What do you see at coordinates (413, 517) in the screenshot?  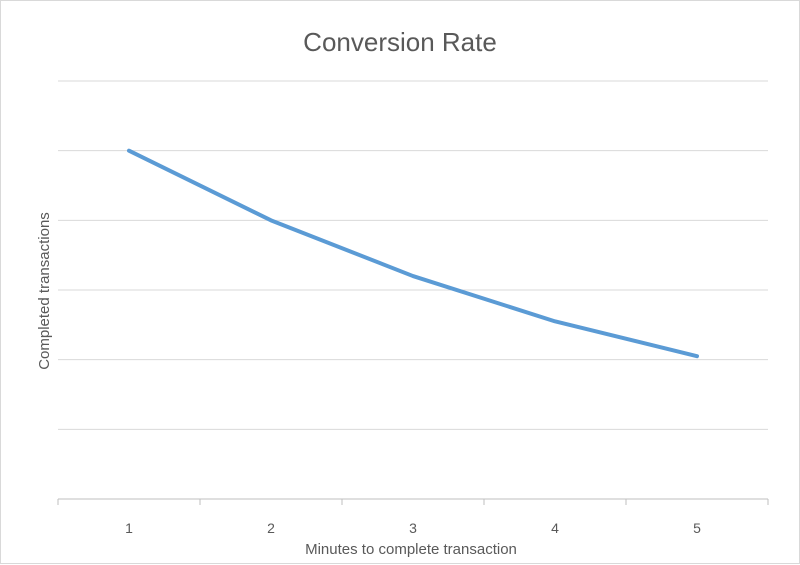 I see `x-axis: 1 2 3 4 5` at bounding box center [413, 517].